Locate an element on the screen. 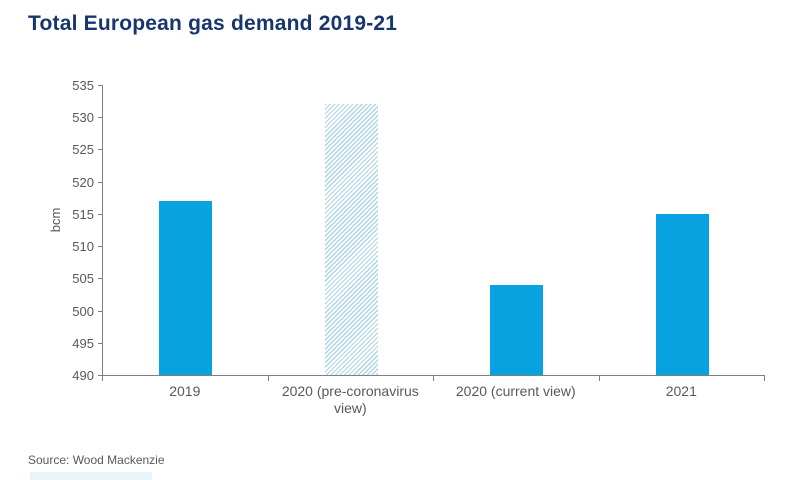  source-note: Source: Wood Mackenzie is located at coordinates (96, 460).